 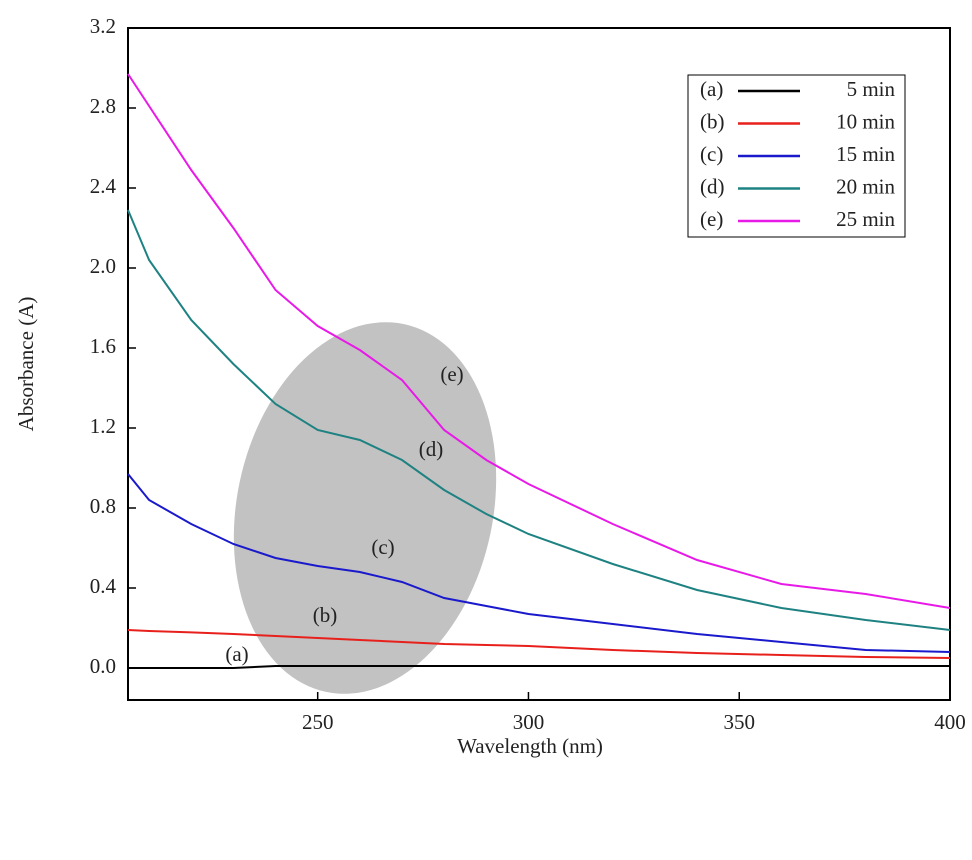 I want to click on legend-name: 5 min, so click(x=871, y=89).